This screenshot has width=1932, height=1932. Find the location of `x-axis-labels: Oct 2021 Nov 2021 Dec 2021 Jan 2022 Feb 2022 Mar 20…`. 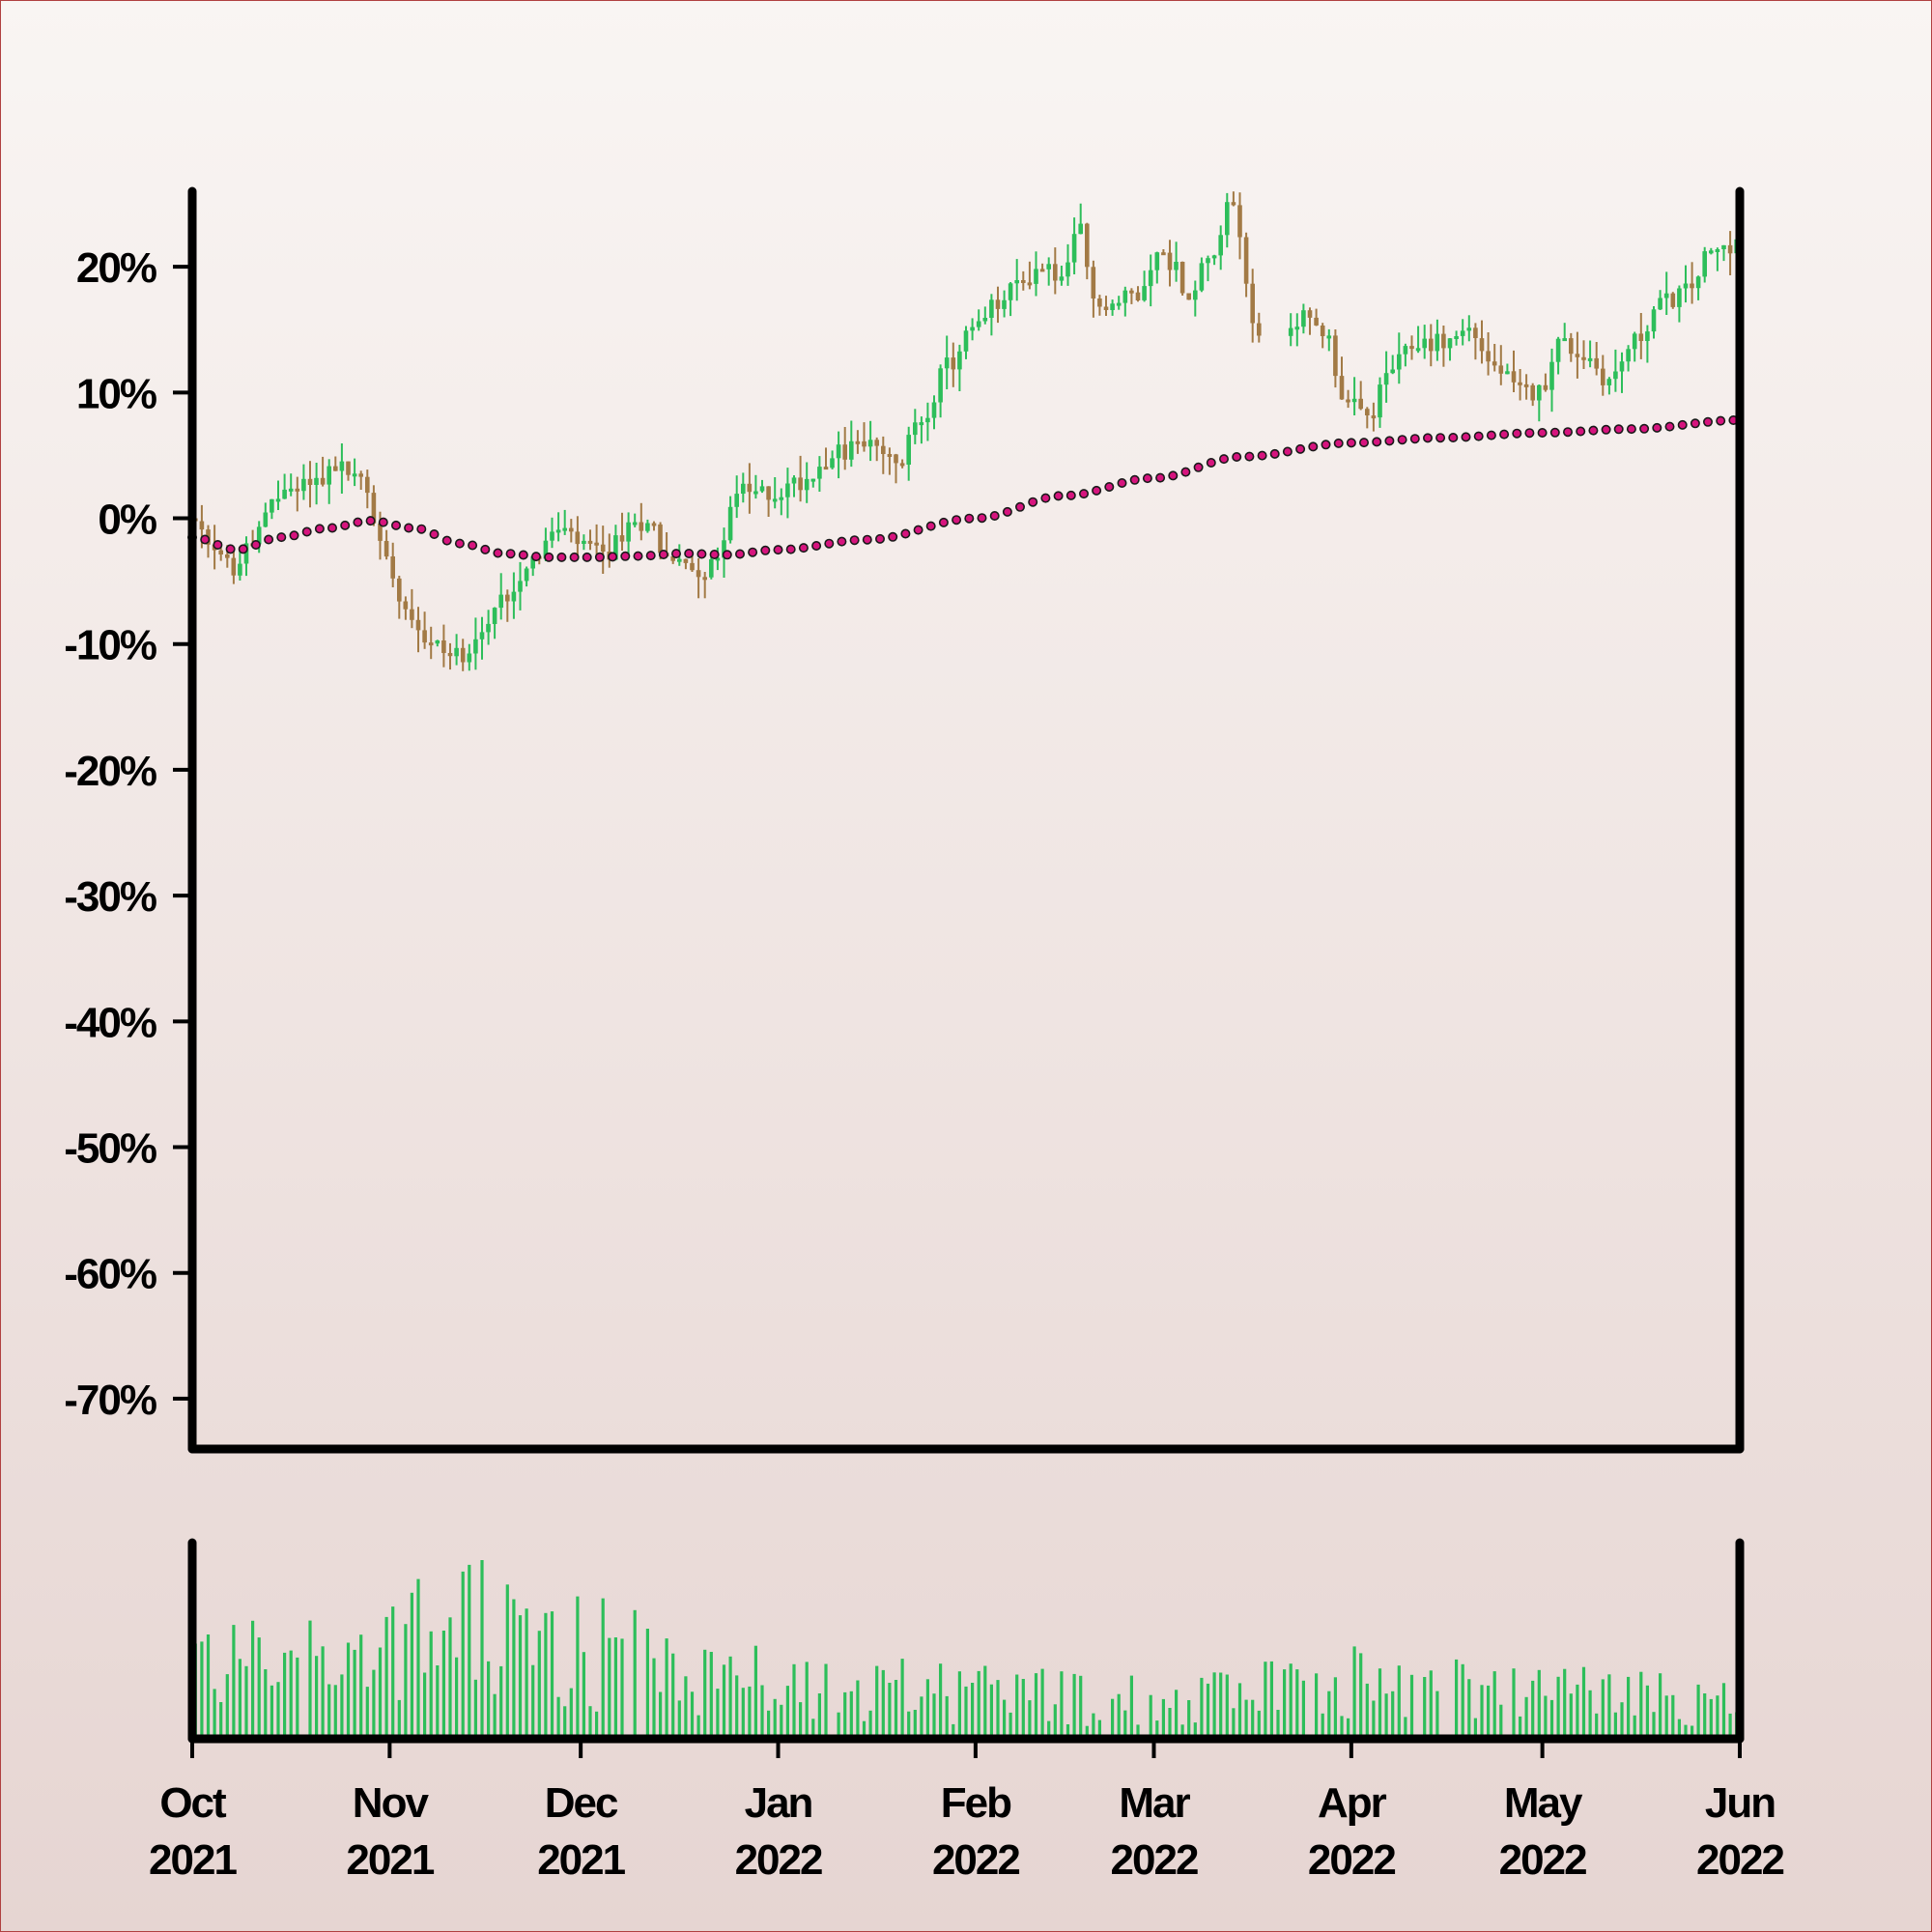

x-axis-labels: Oct 2021 Nov 2021 Dec 2021 Jan 2022 Feb 2022 Mar 20… is located at coordinates (967, 1811).